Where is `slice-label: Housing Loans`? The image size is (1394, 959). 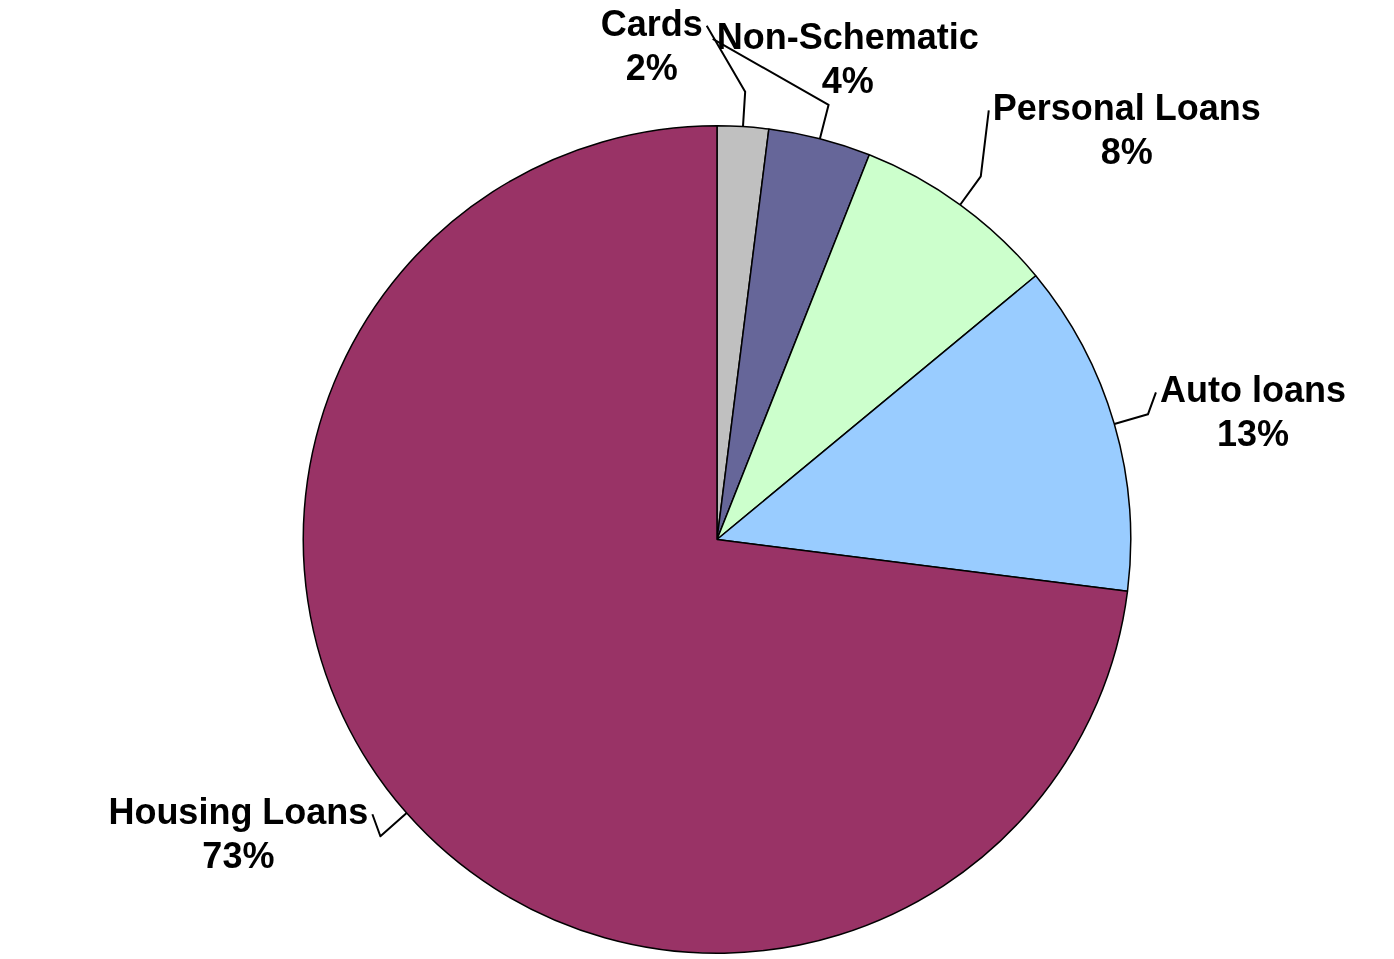
slice-label: Housing Loans is located at coordinates (238, 812).